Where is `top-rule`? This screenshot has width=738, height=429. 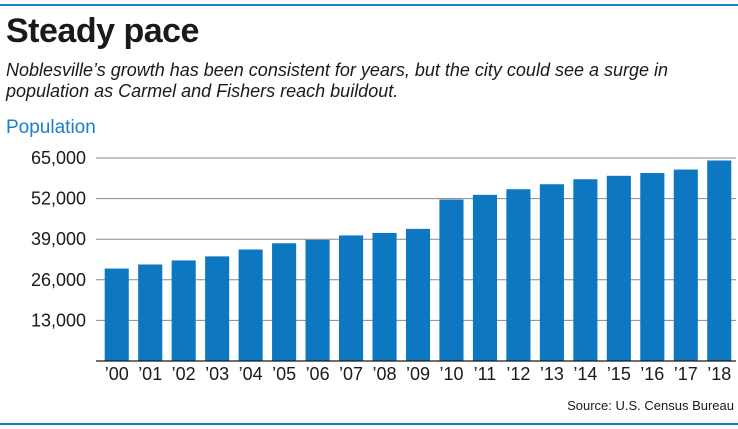 top-rule is located at coordinates (369, 5).